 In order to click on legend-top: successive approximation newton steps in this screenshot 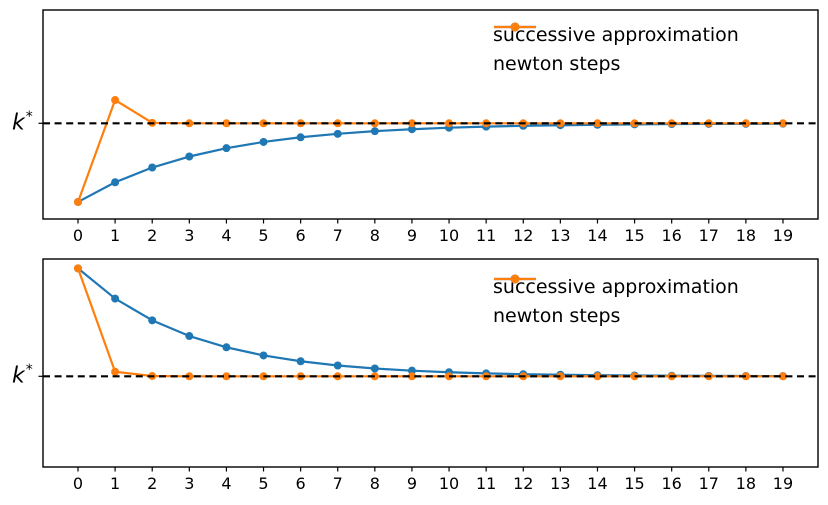, I will do `click(616, 50)`.